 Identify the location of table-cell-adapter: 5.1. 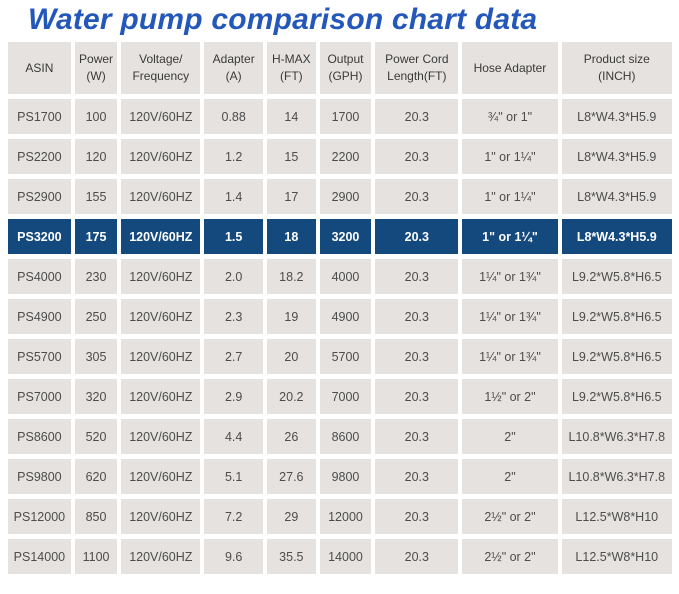
(234, 476).